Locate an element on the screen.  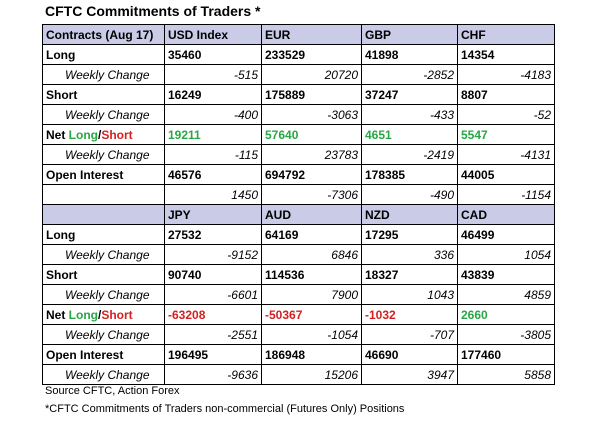
cell: -433 is located at coordinates (409, 114).